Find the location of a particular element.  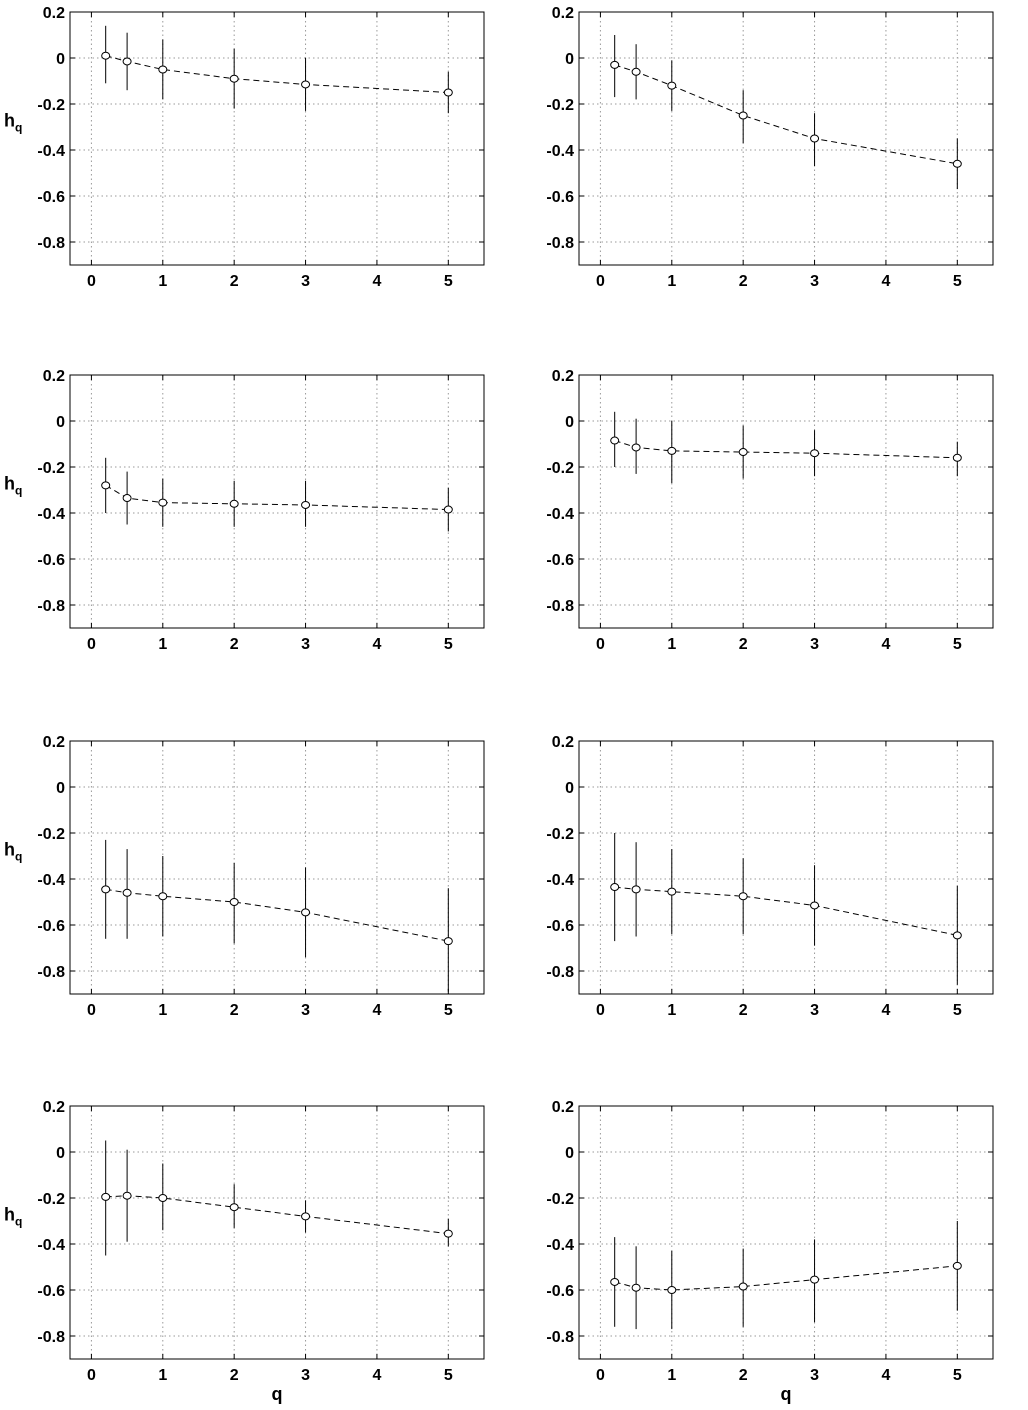

panel-3: 0 1 2 3 4 5 0.2 0 -0.2 -0.4 -0.6 -0.8 hq is located at coordinates (244, 510).